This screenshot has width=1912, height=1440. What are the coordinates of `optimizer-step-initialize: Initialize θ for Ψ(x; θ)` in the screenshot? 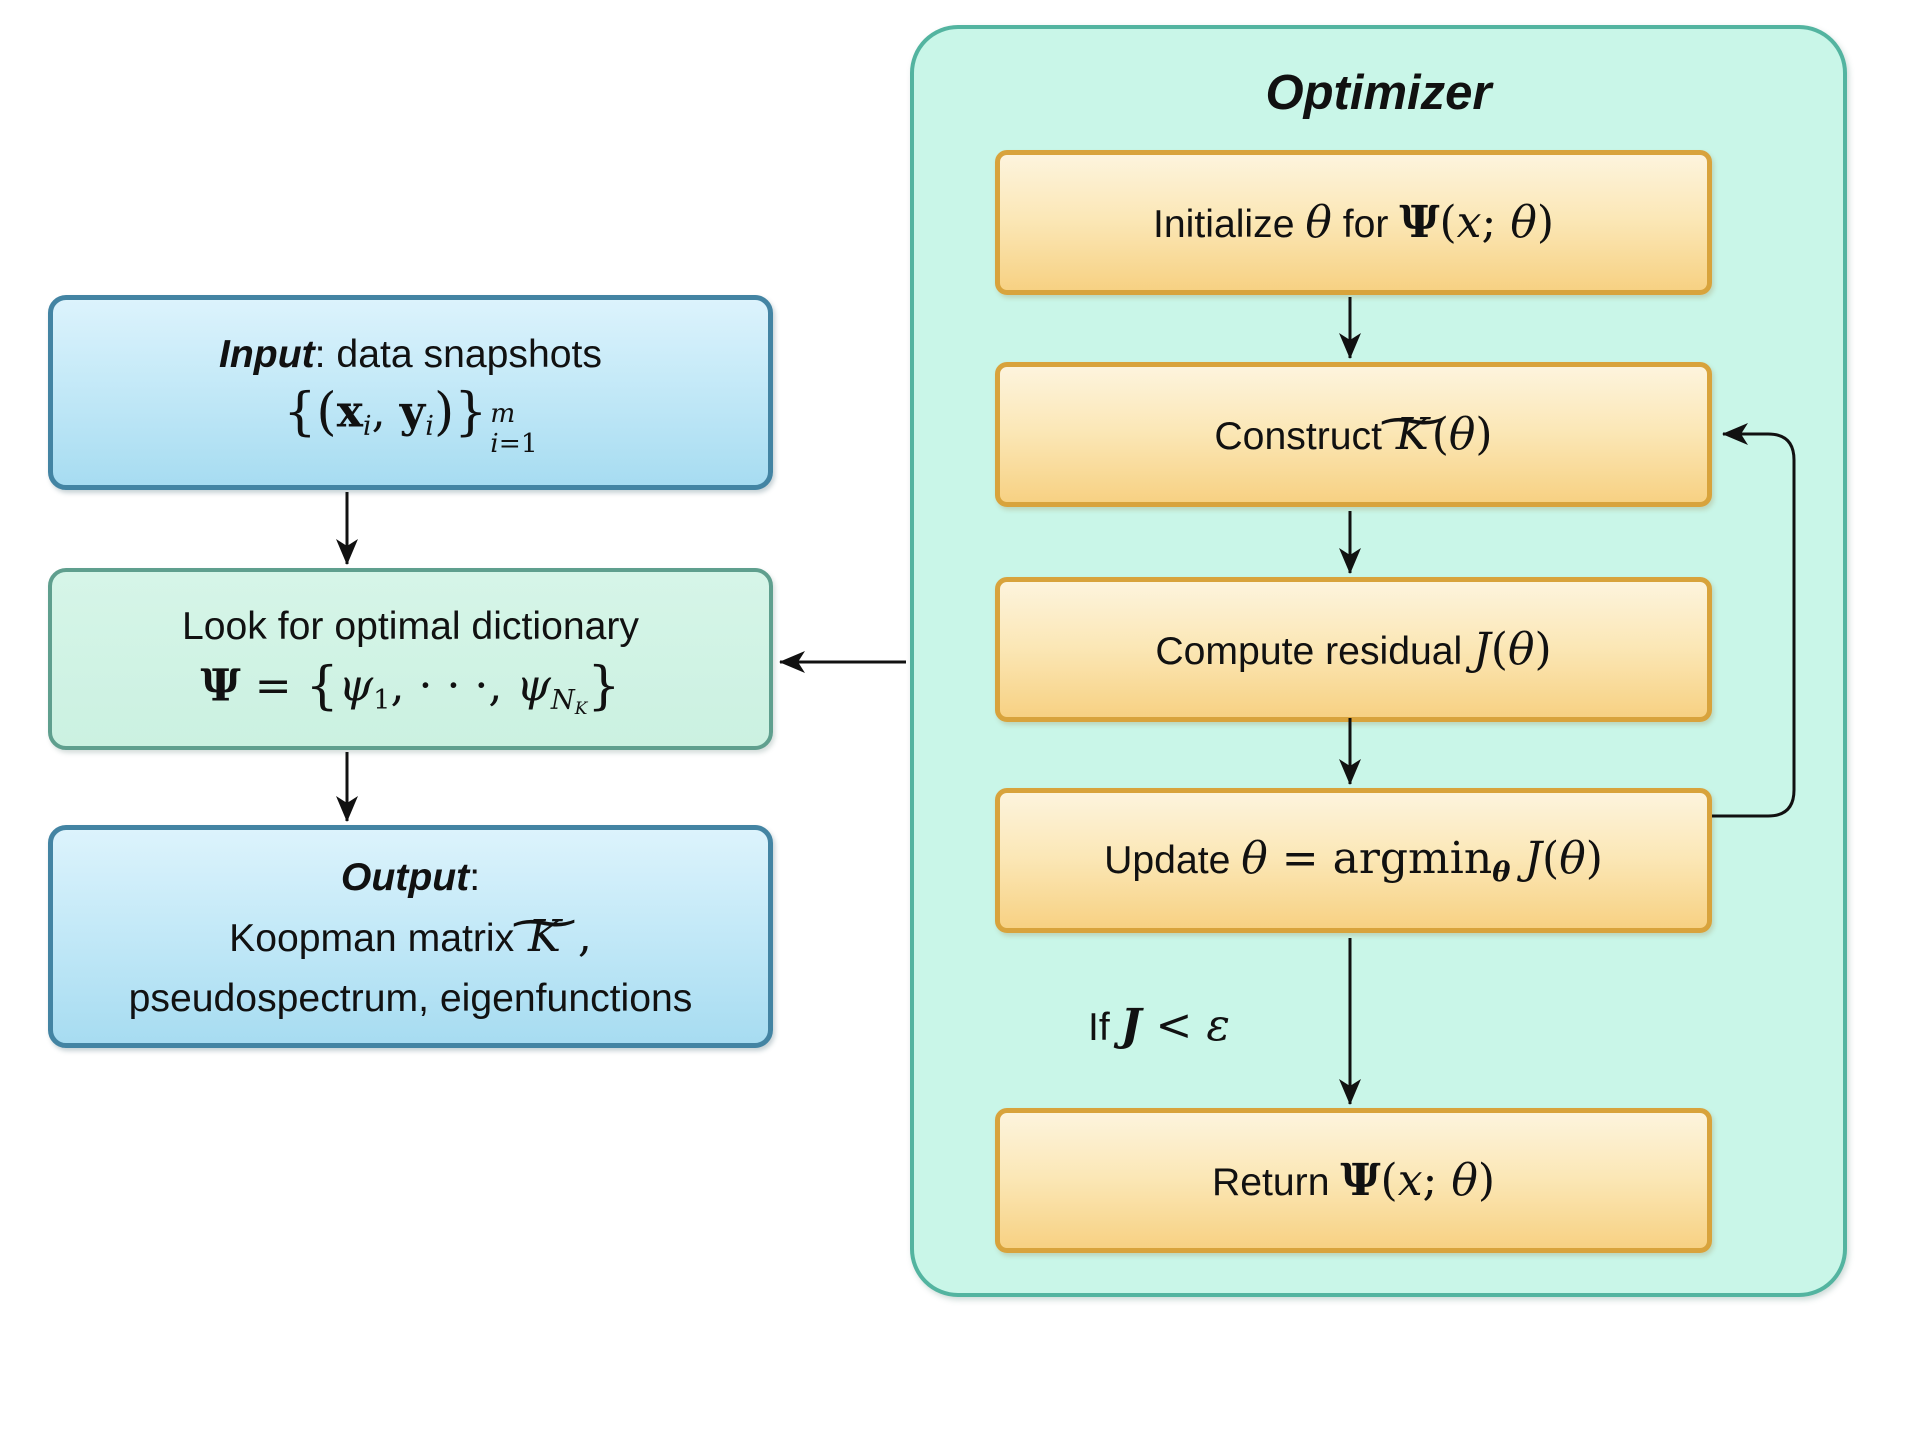 It's located at (1353, 222).